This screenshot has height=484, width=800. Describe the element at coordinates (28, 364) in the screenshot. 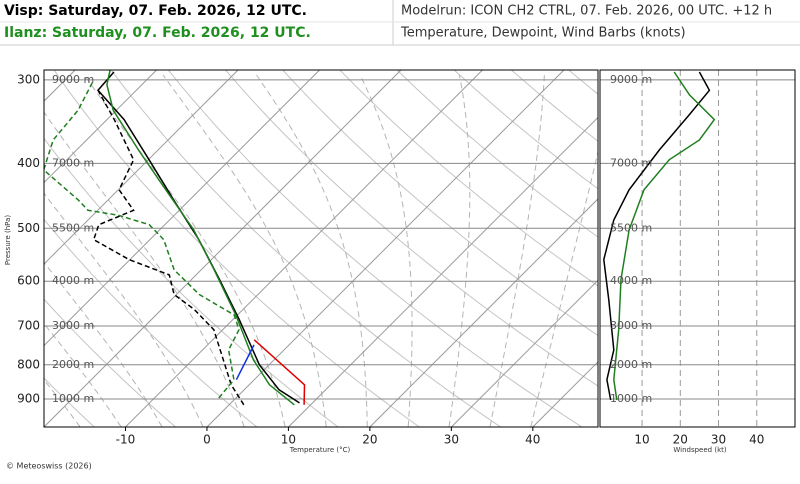

I see `y-tick-label: 800` at that location.